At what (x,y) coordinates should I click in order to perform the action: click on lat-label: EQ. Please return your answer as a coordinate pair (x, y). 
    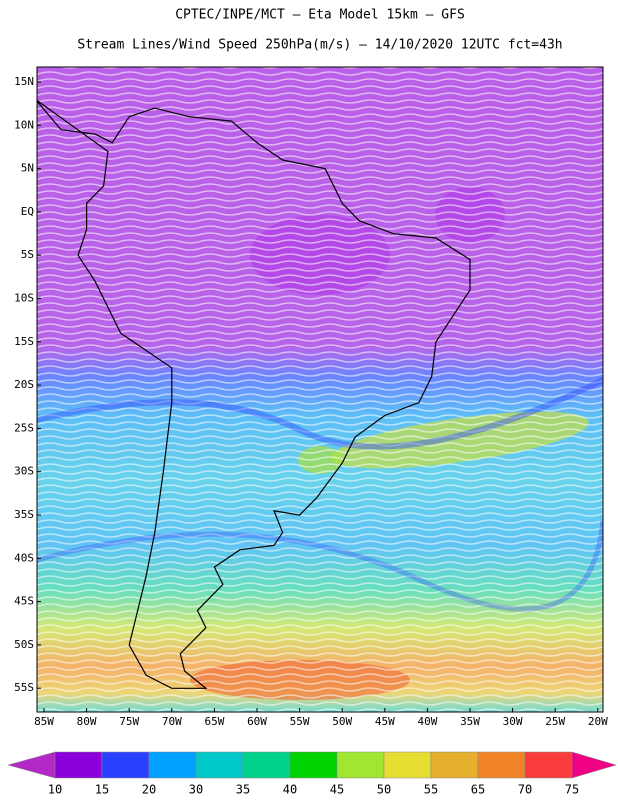
    Looking at the image, I should click on (27, 211).